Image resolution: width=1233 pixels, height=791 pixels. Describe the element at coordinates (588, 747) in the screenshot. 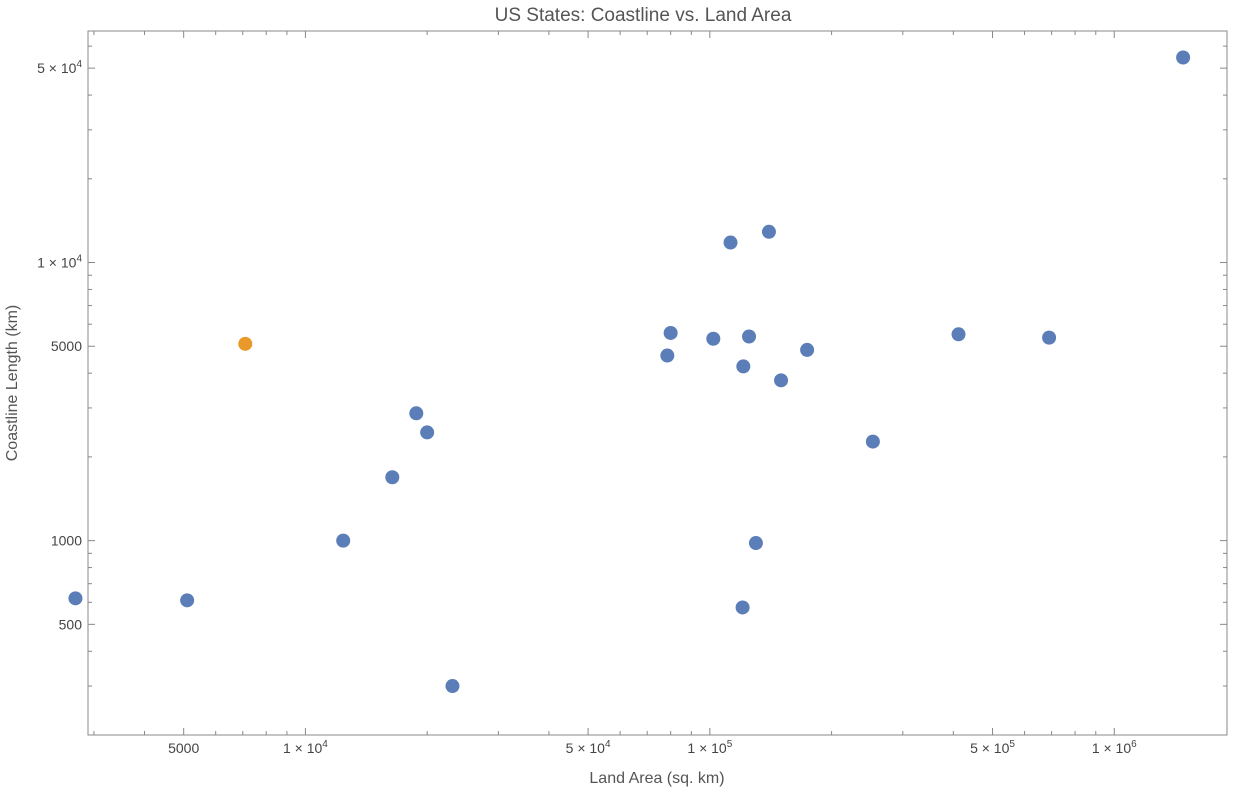

I see `x-tick-label: 5 × 10⁴` at that location.